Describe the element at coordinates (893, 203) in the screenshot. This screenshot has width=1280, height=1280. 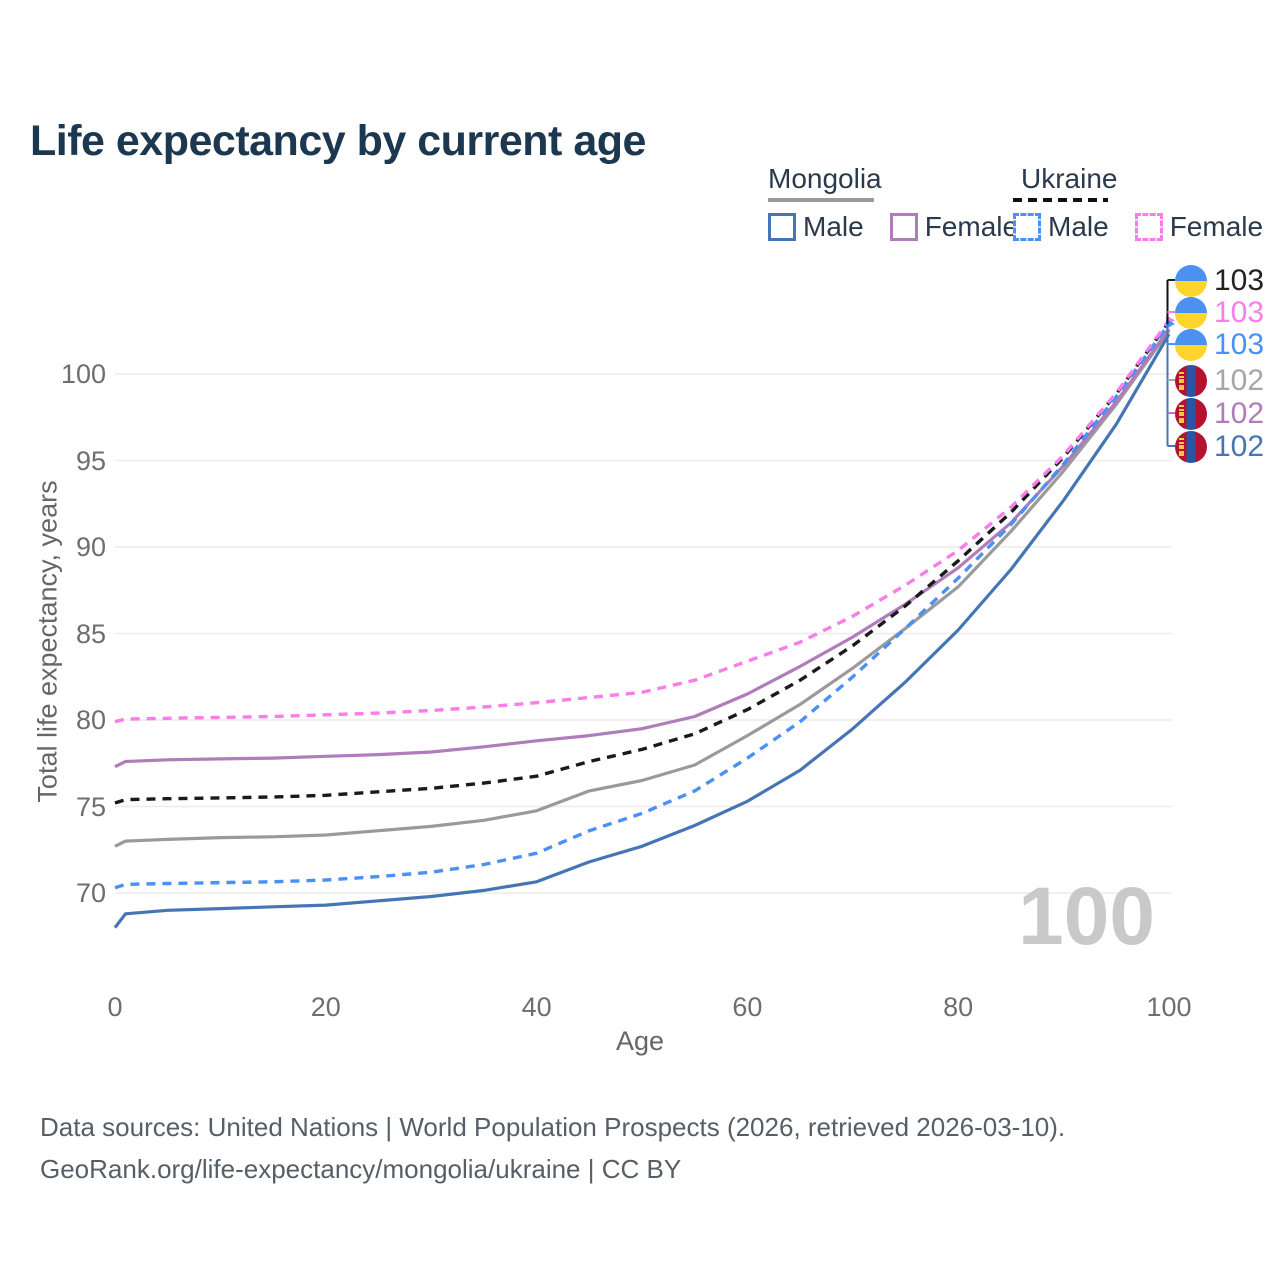
I see `legend-group-mongolia: Mongolia Male Female` at that location.